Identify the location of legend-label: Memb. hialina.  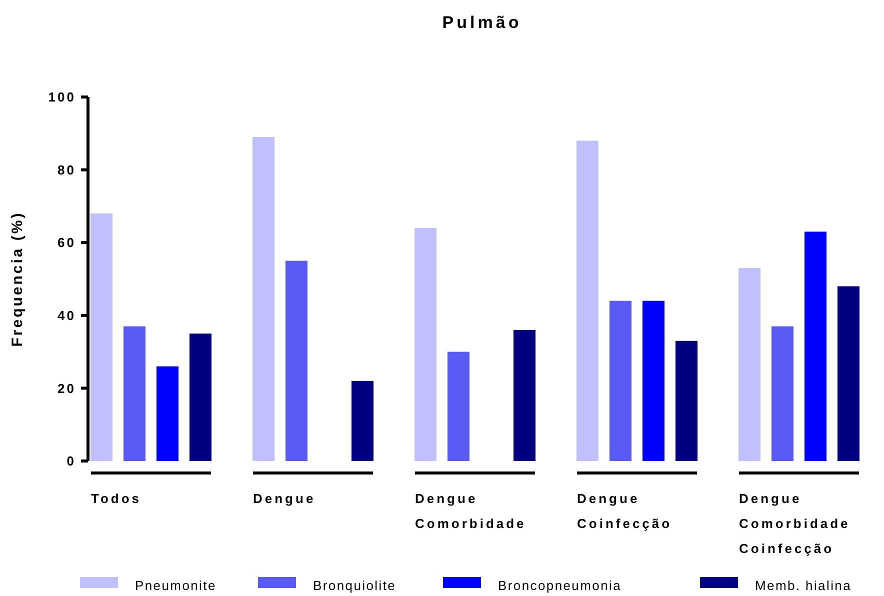
(803, 585).